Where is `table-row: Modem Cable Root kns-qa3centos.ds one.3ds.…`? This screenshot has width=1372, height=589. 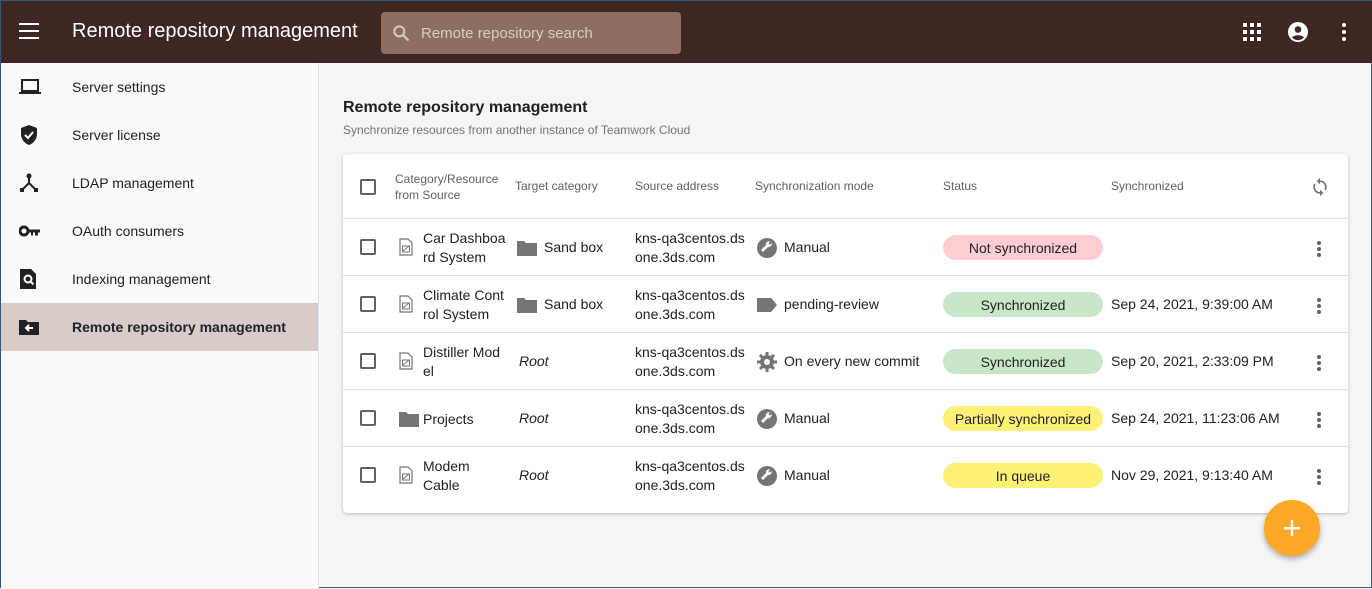 table-row: Modem Cable Root kns-qa3centos.ds one.3ds.… is located at coordinates (845, 475).